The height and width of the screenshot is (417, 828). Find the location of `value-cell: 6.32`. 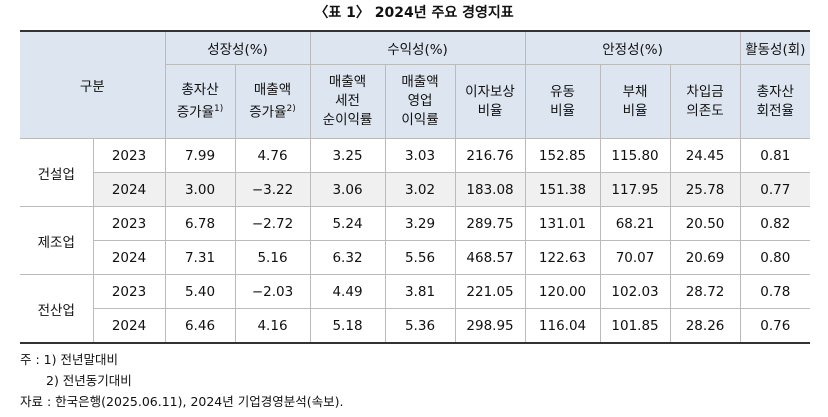

value-cell: 6.32 is located at coordinates (347, 257).